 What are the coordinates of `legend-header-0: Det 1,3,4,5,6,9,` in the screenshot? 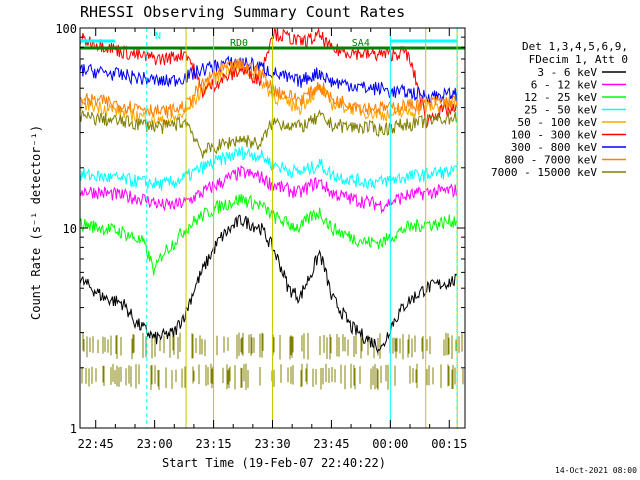 It's located at (575, 46).